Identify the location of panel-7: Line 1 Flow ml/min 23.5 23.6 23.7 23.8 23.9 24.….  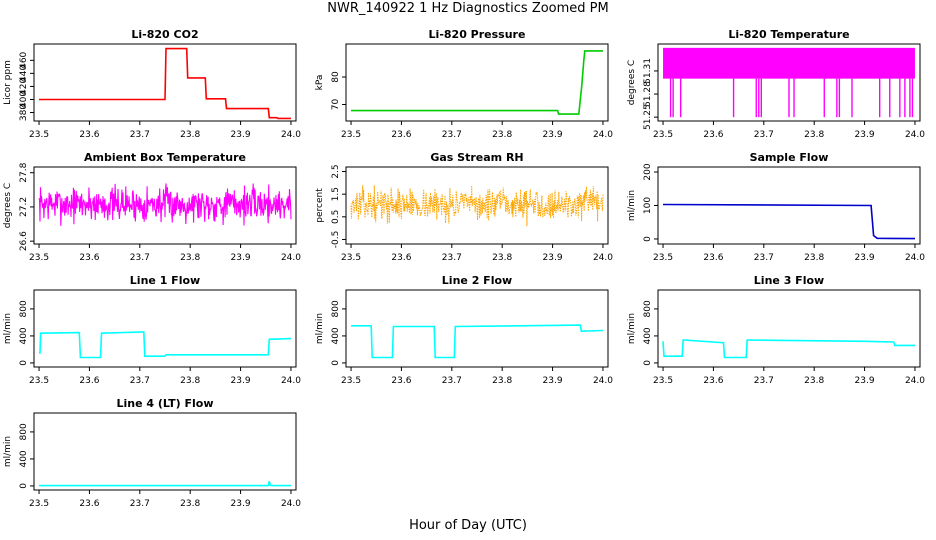
(152, 330).